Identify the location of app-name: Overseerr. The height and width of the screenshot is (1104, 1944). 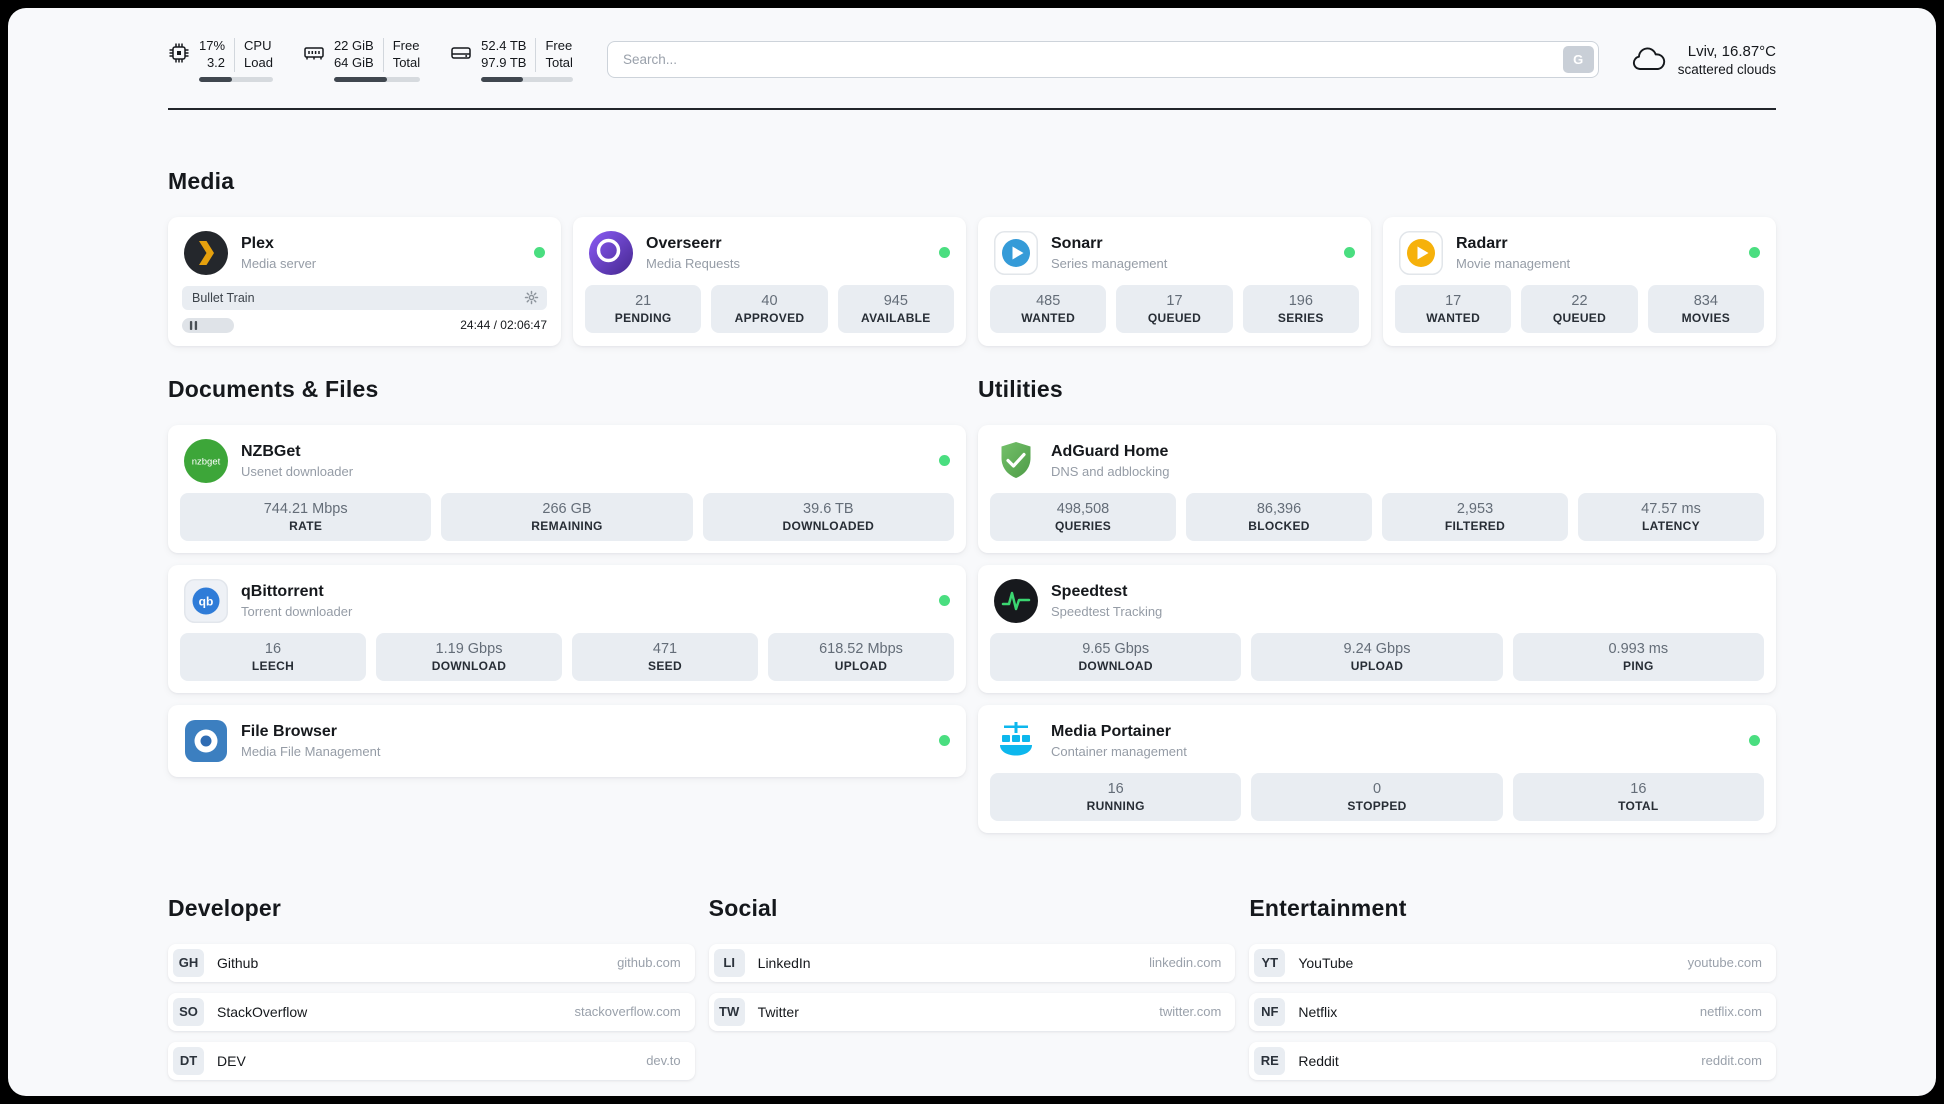
(684, 243).